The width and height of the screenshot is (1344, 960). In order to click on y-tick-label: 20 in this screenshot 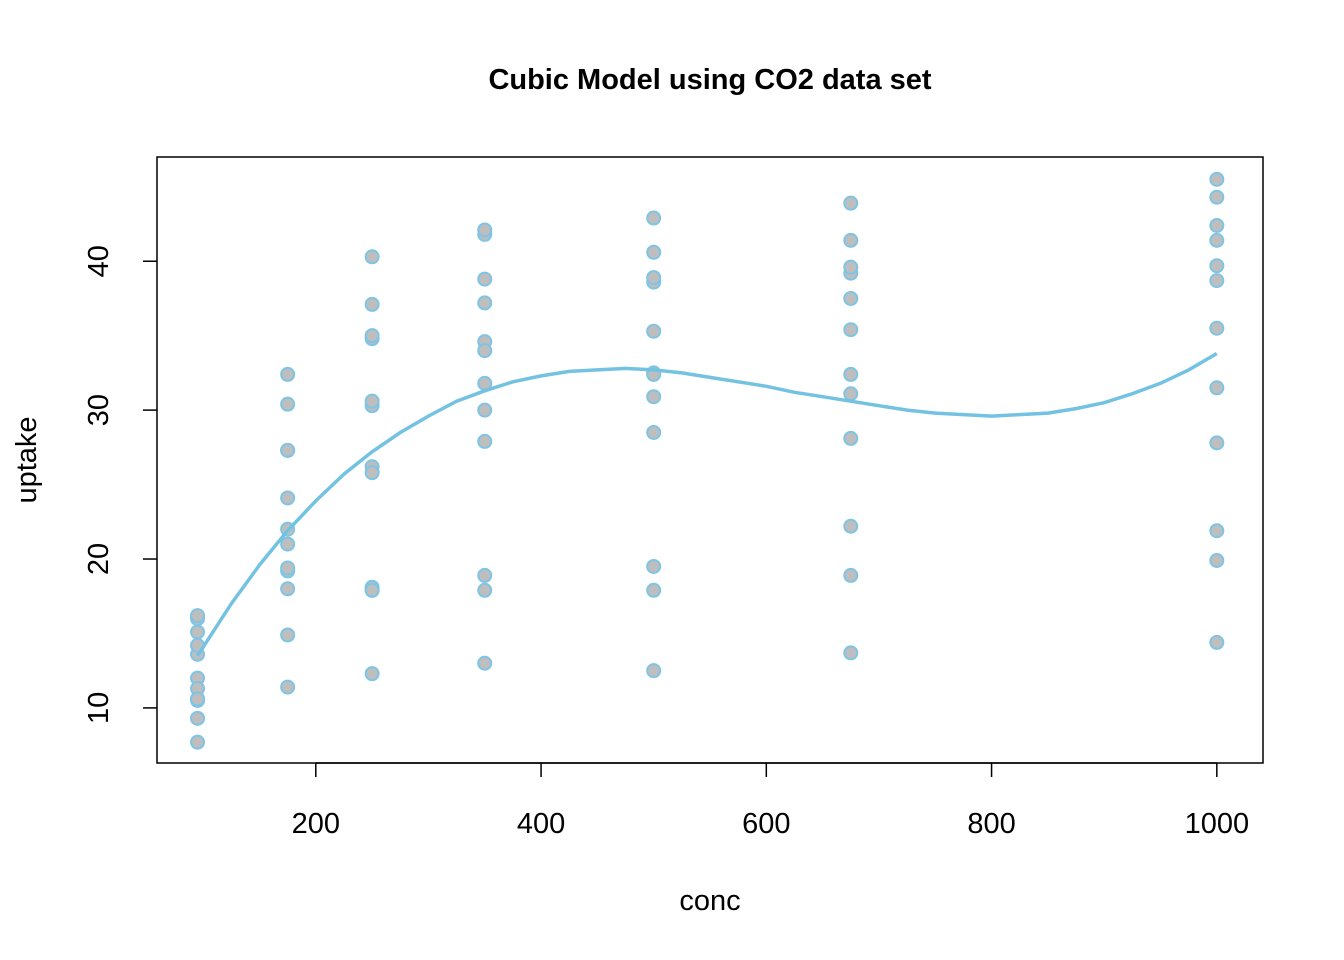, I will do `click(99, 559)`.